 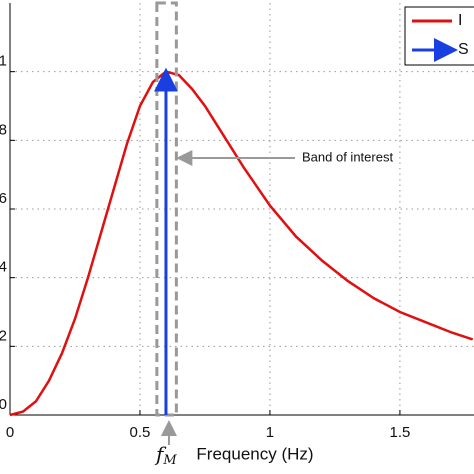 What do you see at coordinates (399, 432) in the screenshot?
I see `x-tick-label: 1.5` at bounding box center [399, 432].